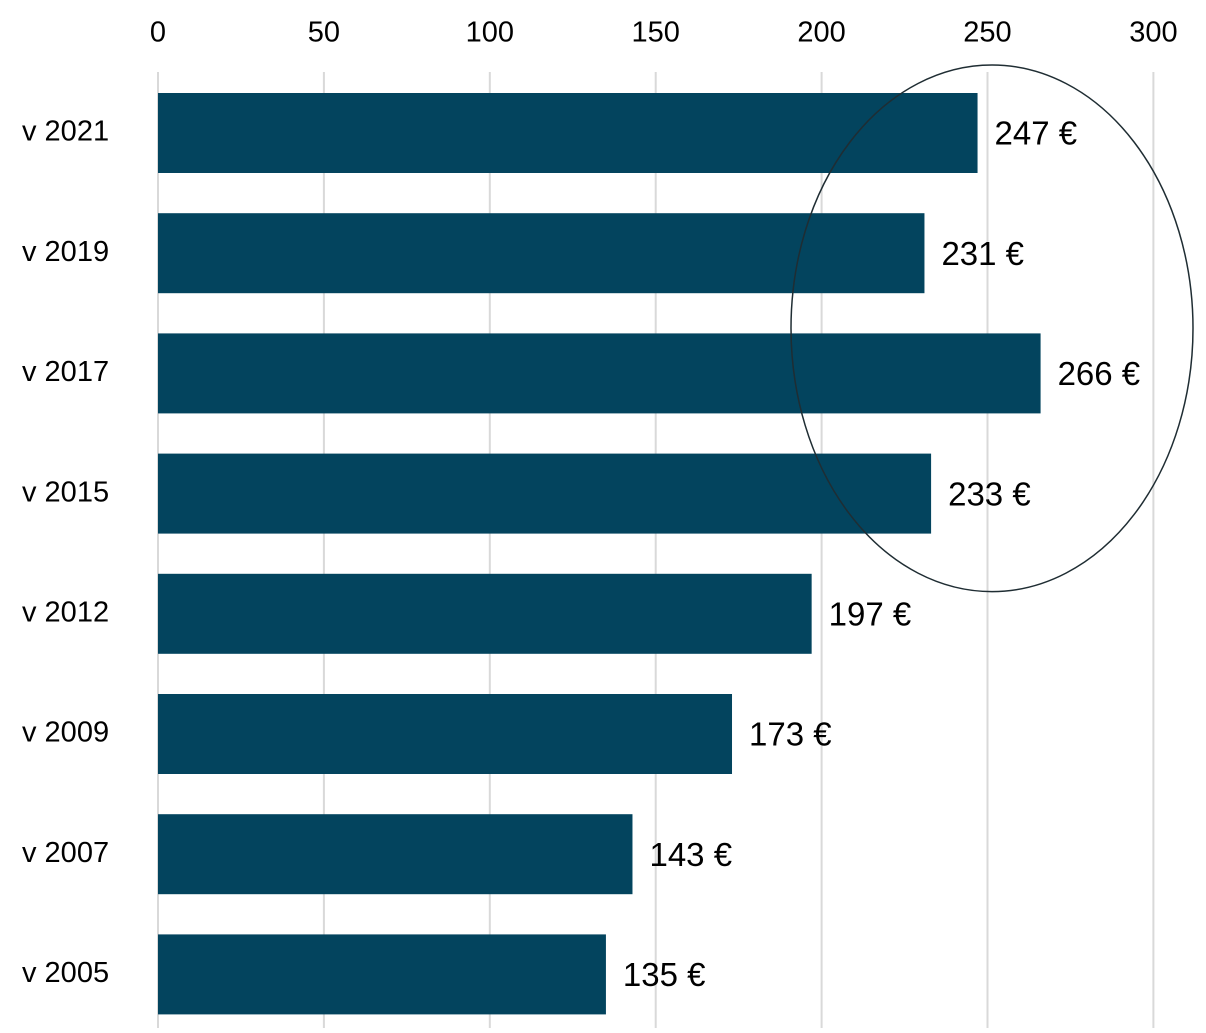 Image resolution: width=1206 pixels, height=1033 pixels. What do you see at coordinates (790, 734) in the screenshot?
I see `data-label: 173 €` at bounding box center [790, 734].